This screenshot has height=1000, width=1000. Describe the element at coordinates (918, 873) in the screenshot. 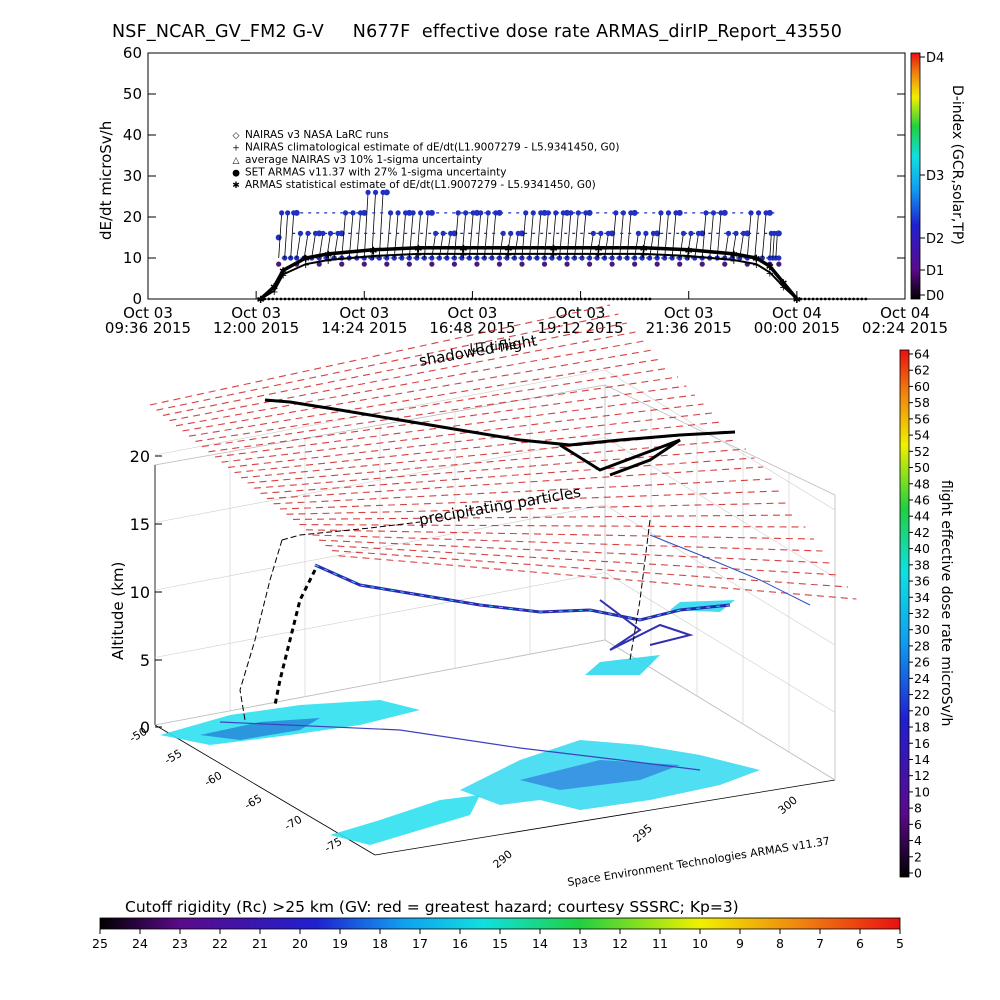

I see `cb-tick-label: 0` at that location.